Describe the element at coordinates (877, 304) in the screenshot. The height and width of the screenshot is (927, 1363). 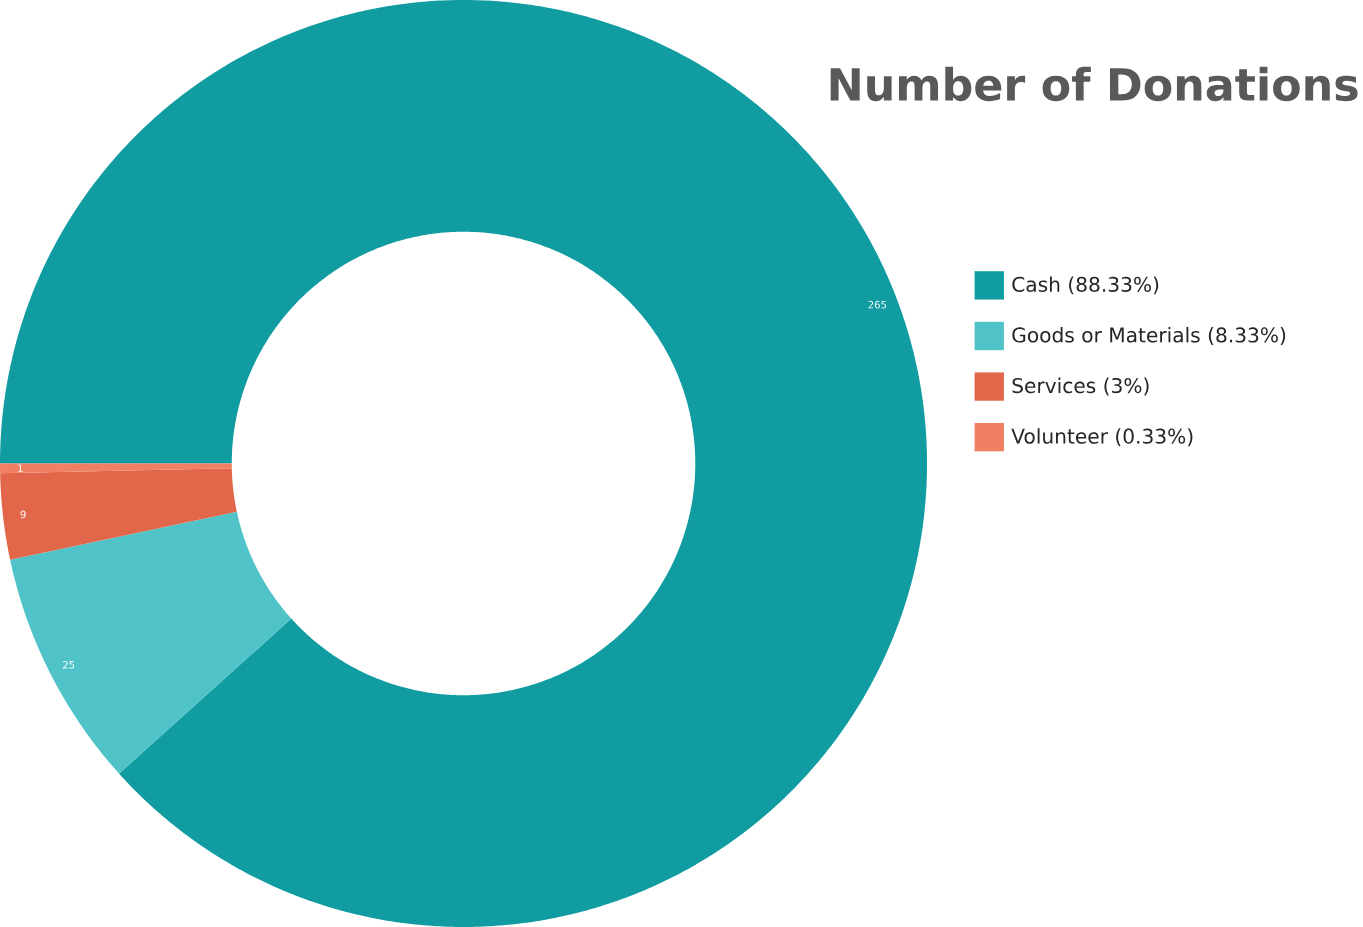
I see `data-label: 265` at that location.